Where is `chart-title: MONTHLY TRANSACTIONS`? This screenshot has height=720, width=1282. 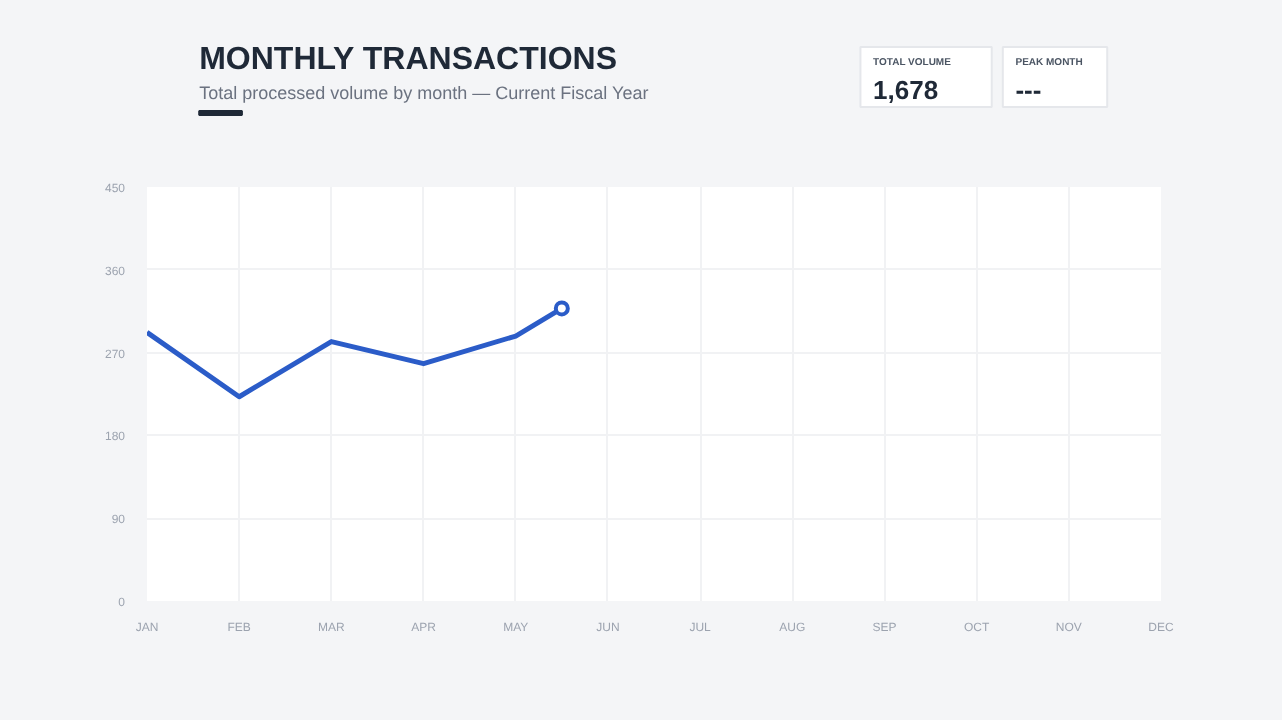
chart-title: MONTHLY TRANSACTIONS is located at coordinates (408, 60).